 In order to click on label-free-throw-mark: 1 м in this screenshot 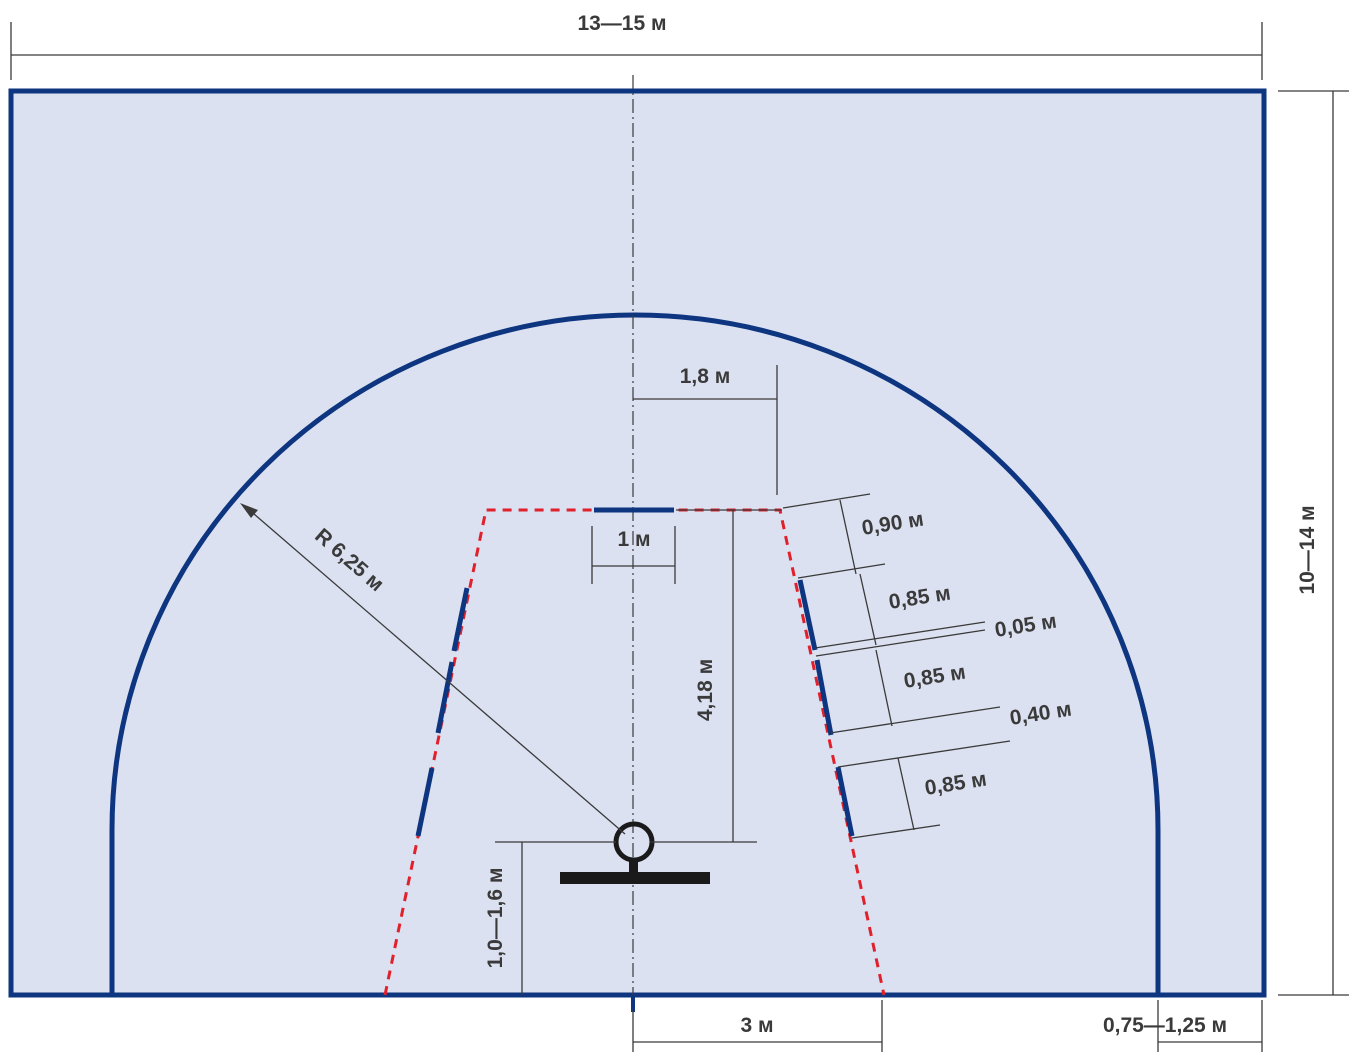, I will do `click(633, 539)`.